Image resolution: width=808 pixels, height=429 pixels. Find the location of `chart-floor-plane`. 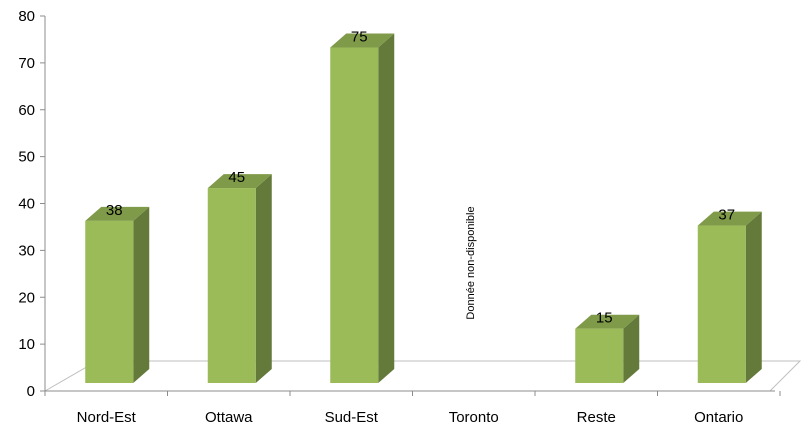

chart-floor-plane is located at coordinates (422, 376).